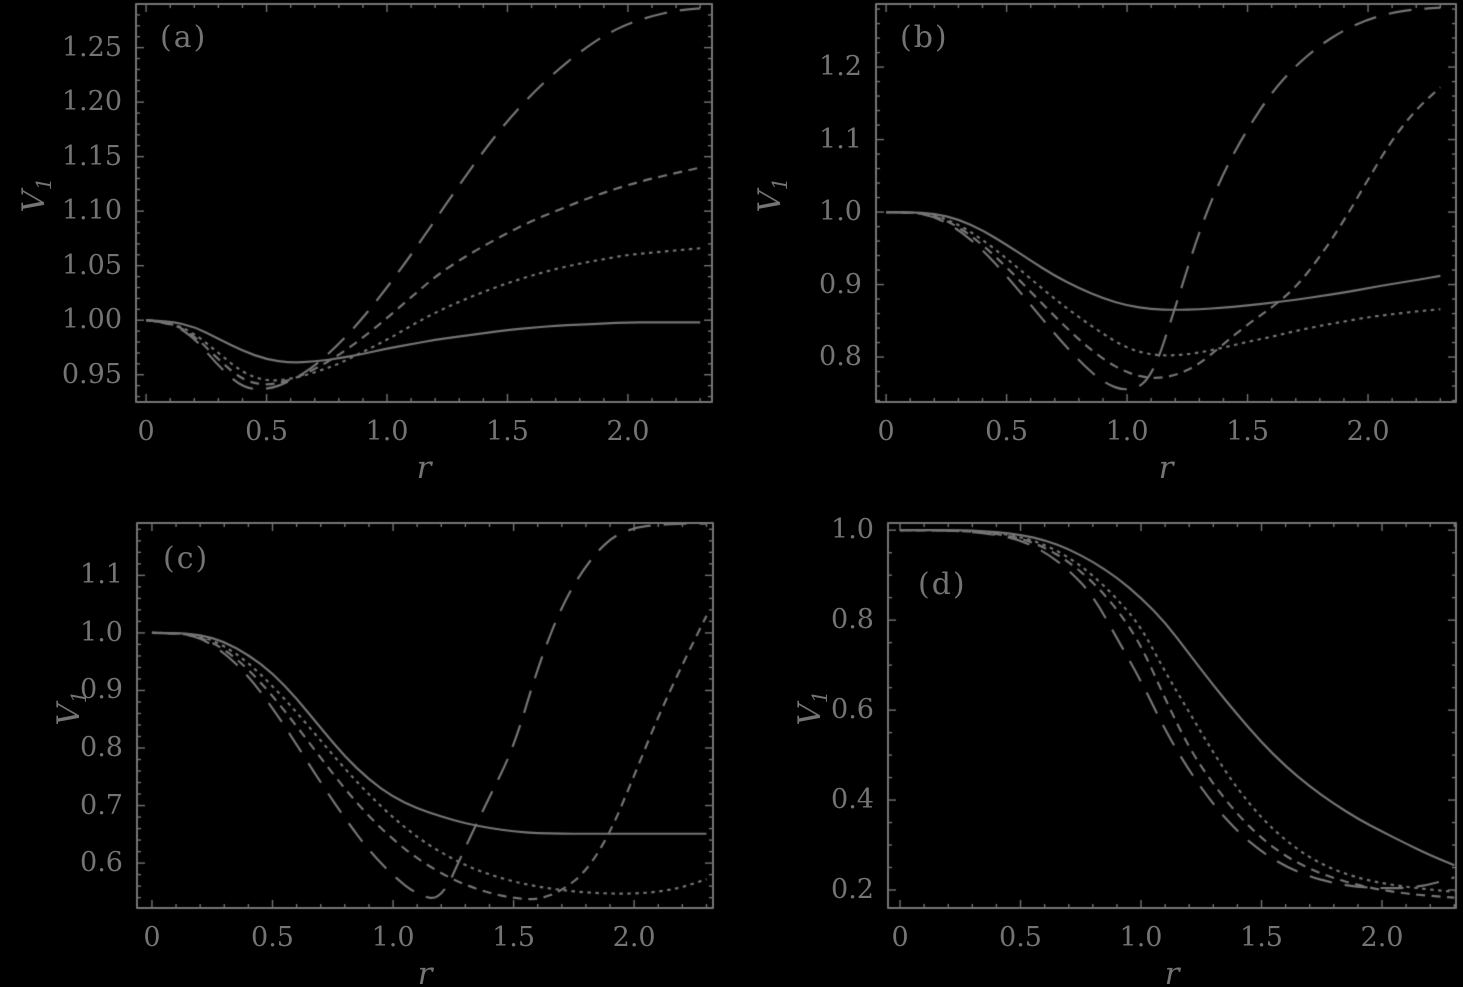  I want to click on x-tick-label-d-1.5: 1.5, so click(1261, 937).